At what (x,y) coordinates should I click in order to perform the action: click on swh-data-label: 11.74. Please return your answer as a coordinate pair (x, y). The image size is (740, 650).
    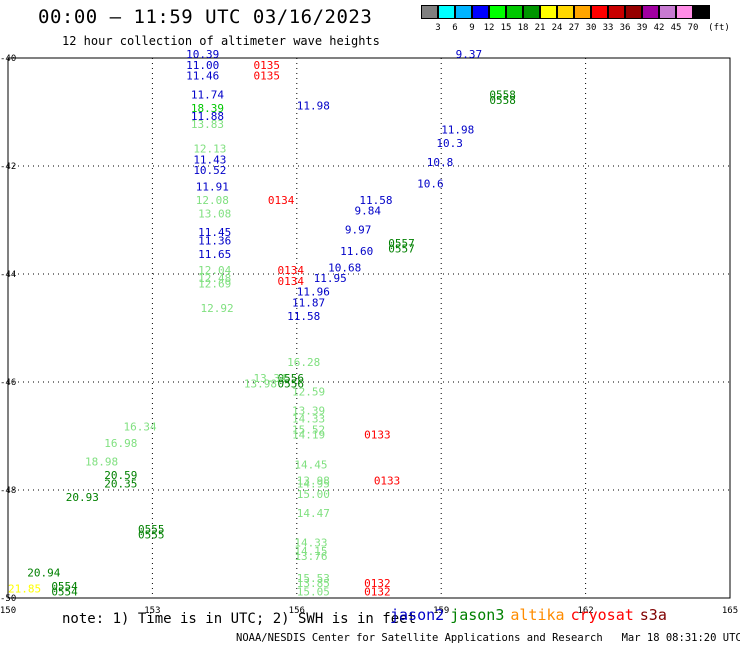
    Looking at the image, I should click on (207, 95).